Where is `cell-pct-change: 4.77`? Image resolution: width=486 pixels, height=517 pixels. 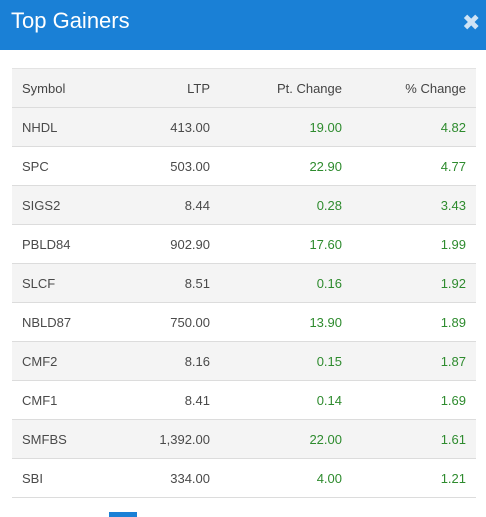 cell-pct-change: 4.77 is located at coordinates (409, 166).